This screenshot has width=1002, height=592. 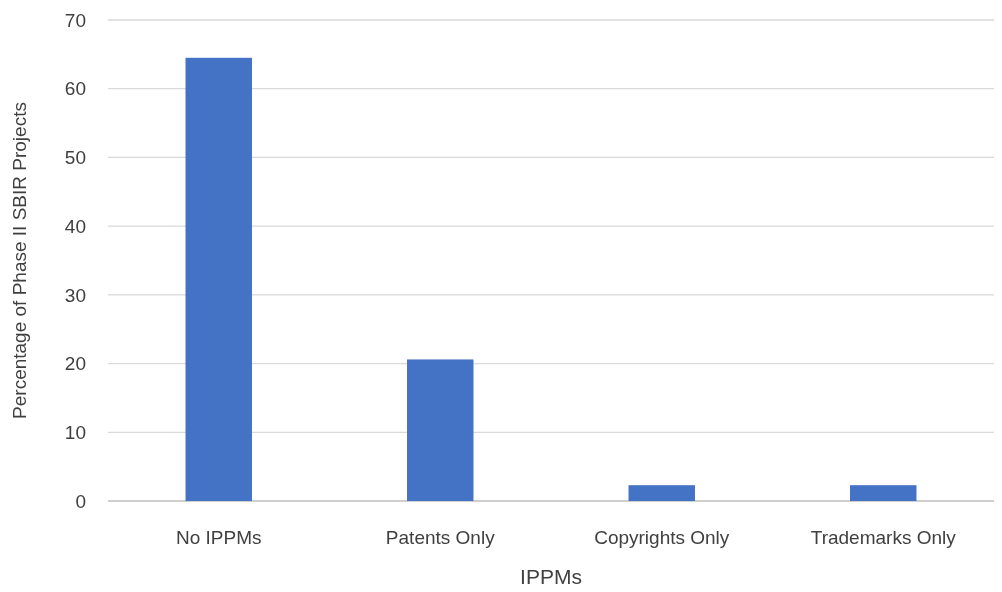 What do you see at coordinates (75, 20) in the screenshot?
I see `y-tick-label: 70` at bounding box center [75, 20].